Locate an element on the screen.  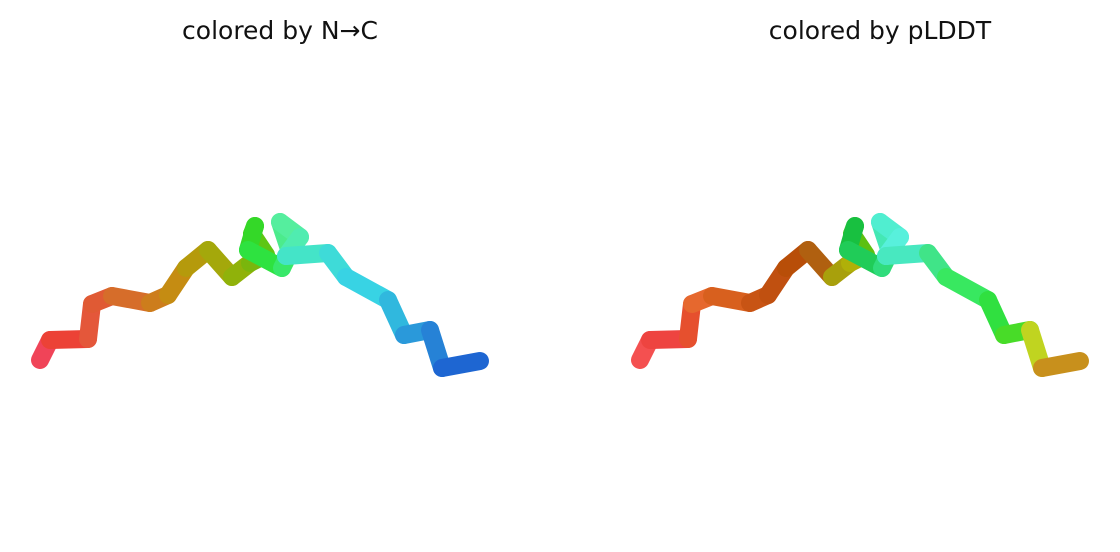
panel-title: colored by pLDDT is located at coordinates (880, 30).